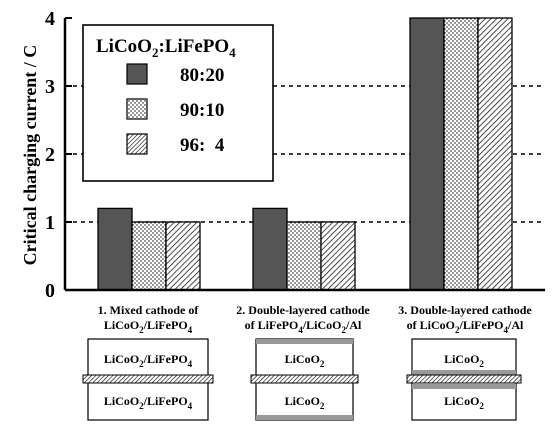 Image resolution: width=559 pixels, height=431 pixels. What do you see at coordinates (149, 310) in the screenshot?
I see `category-label-line1: 1. Mixed cathode of` at bounding box center [149, 310].